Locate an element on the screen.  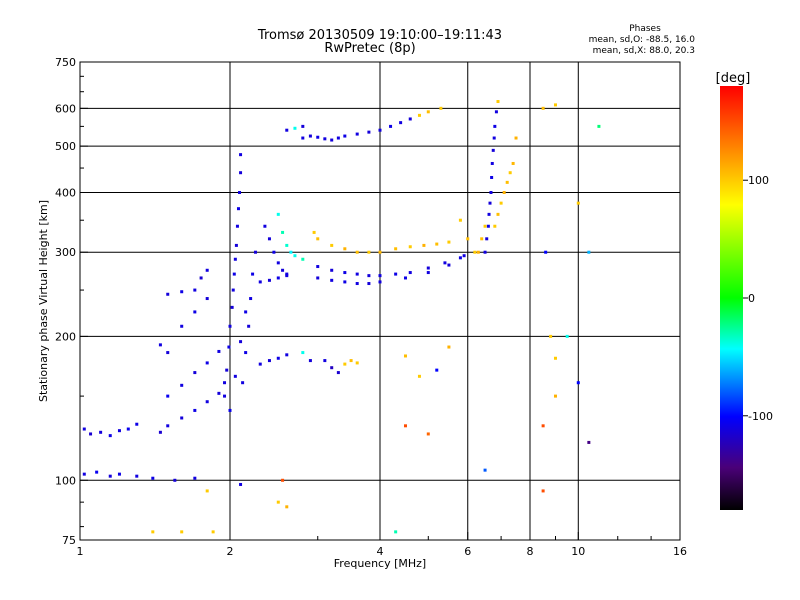
x-tick-label: 1 is located at coordinates (80, 551).